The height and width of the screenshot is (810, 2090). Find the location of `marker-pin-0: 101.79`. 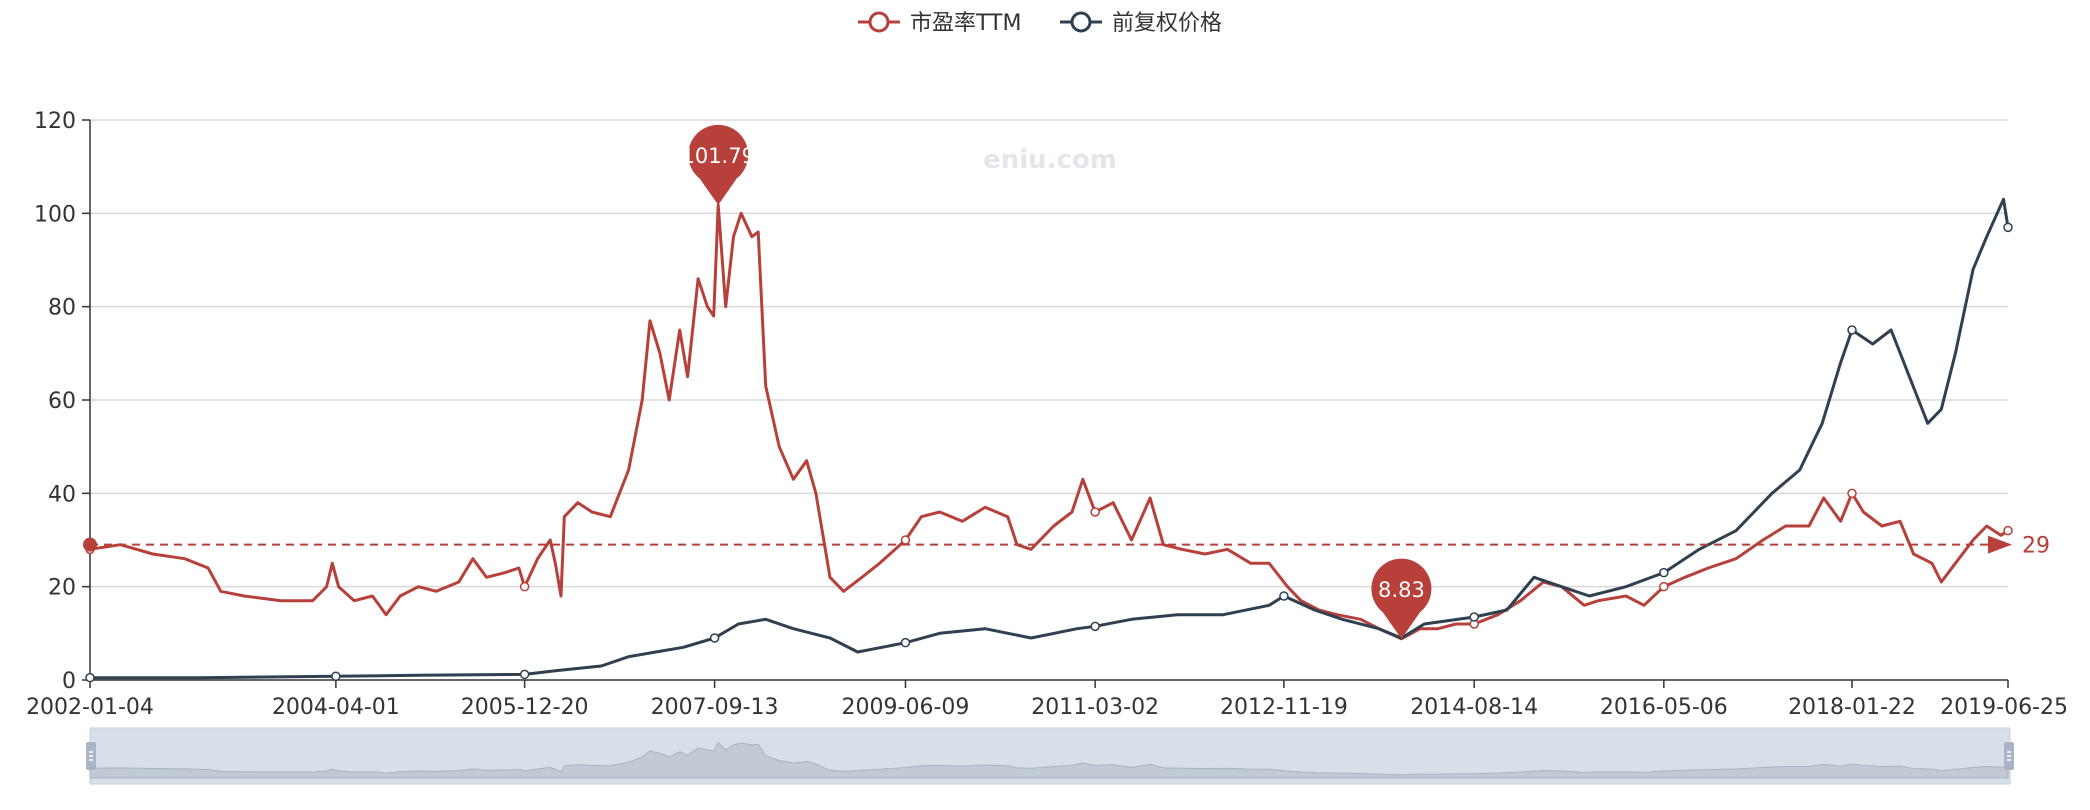

marker-pin-0: 101.79 is located at coordinates (718, 164).